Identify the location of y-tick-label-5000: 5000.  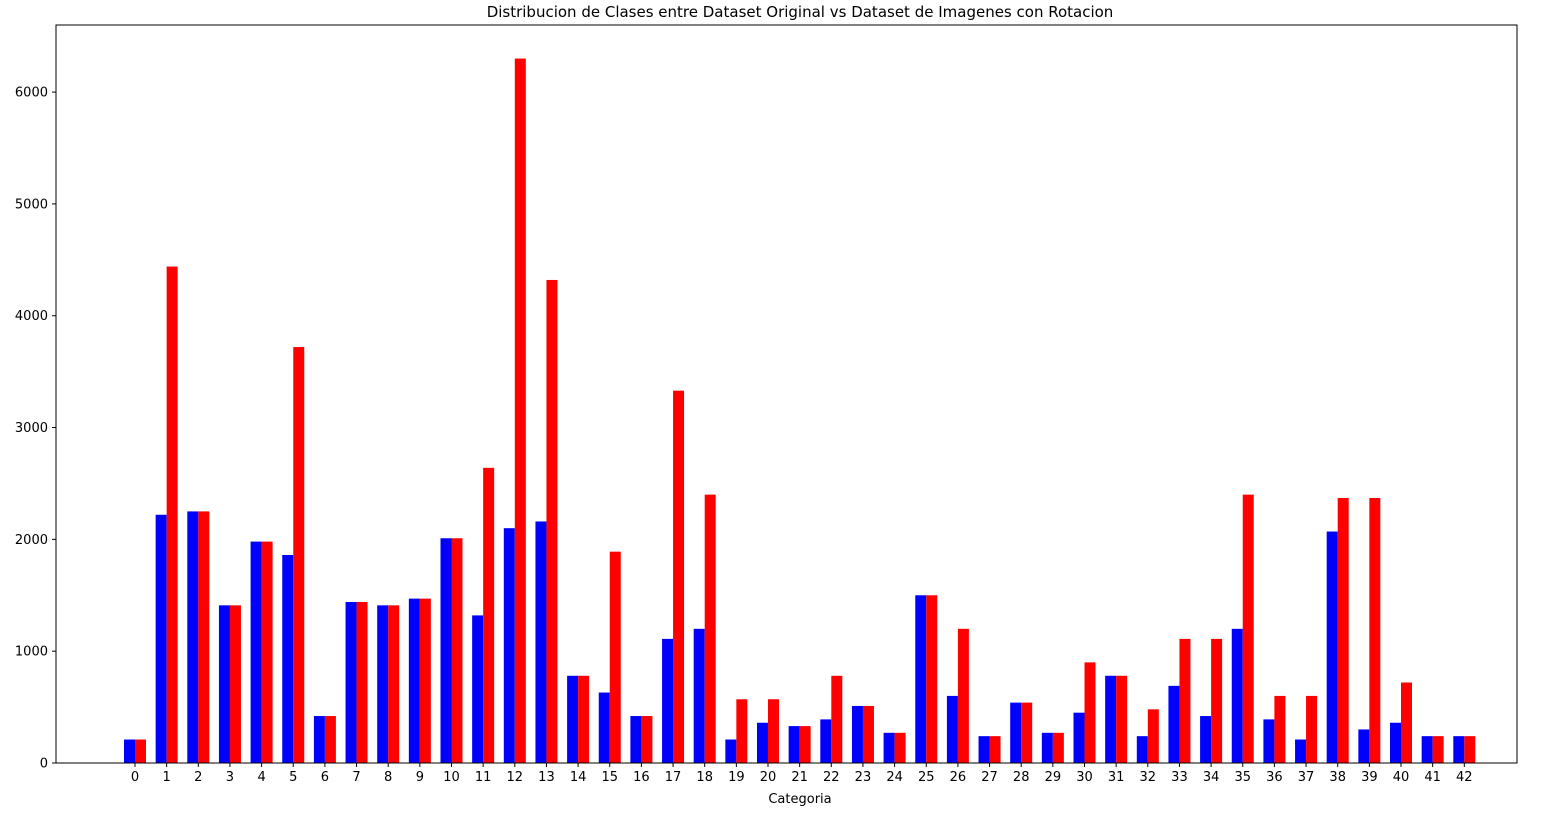
(31, 204).